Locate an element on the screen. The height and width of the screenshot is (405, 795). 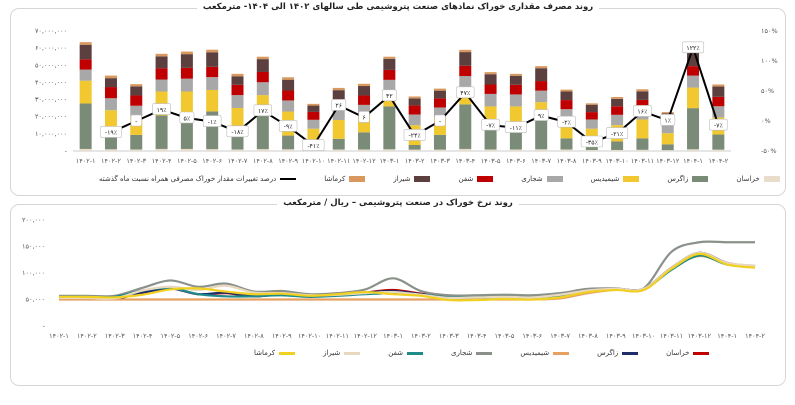
change-data-label: ۹٪ is located at coordinates (541, 116).